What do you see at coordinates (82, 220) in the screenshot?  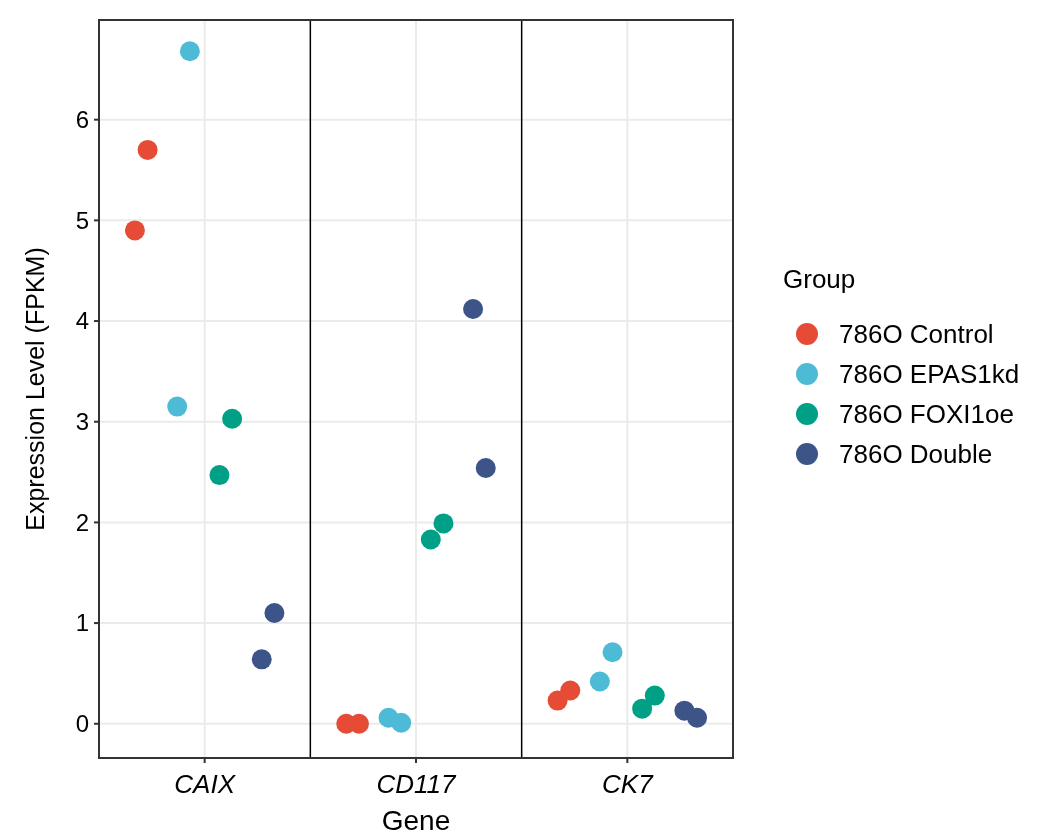 I see `y-tick-label: 5` at bounding box center [82, 220].